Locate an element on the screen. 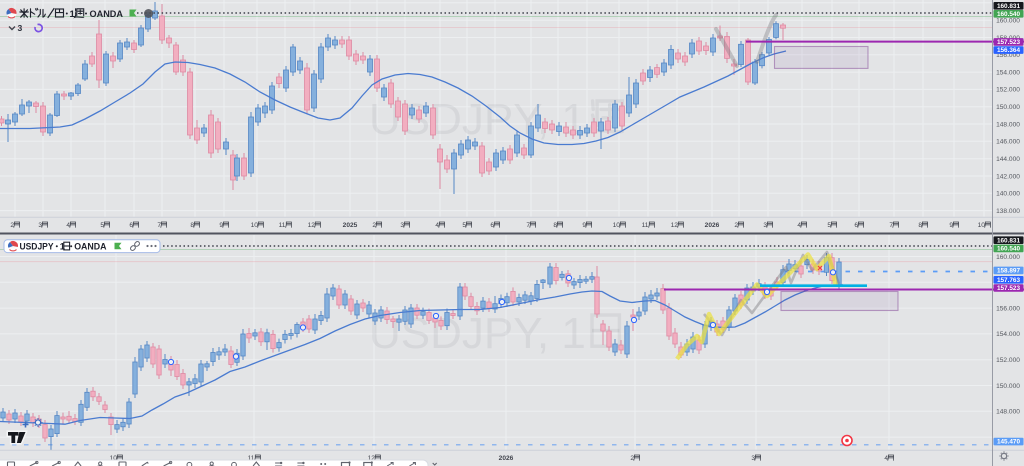 The image size is (1024, 466). svg-text: 145.470 is located at coordinates (1009, 442).